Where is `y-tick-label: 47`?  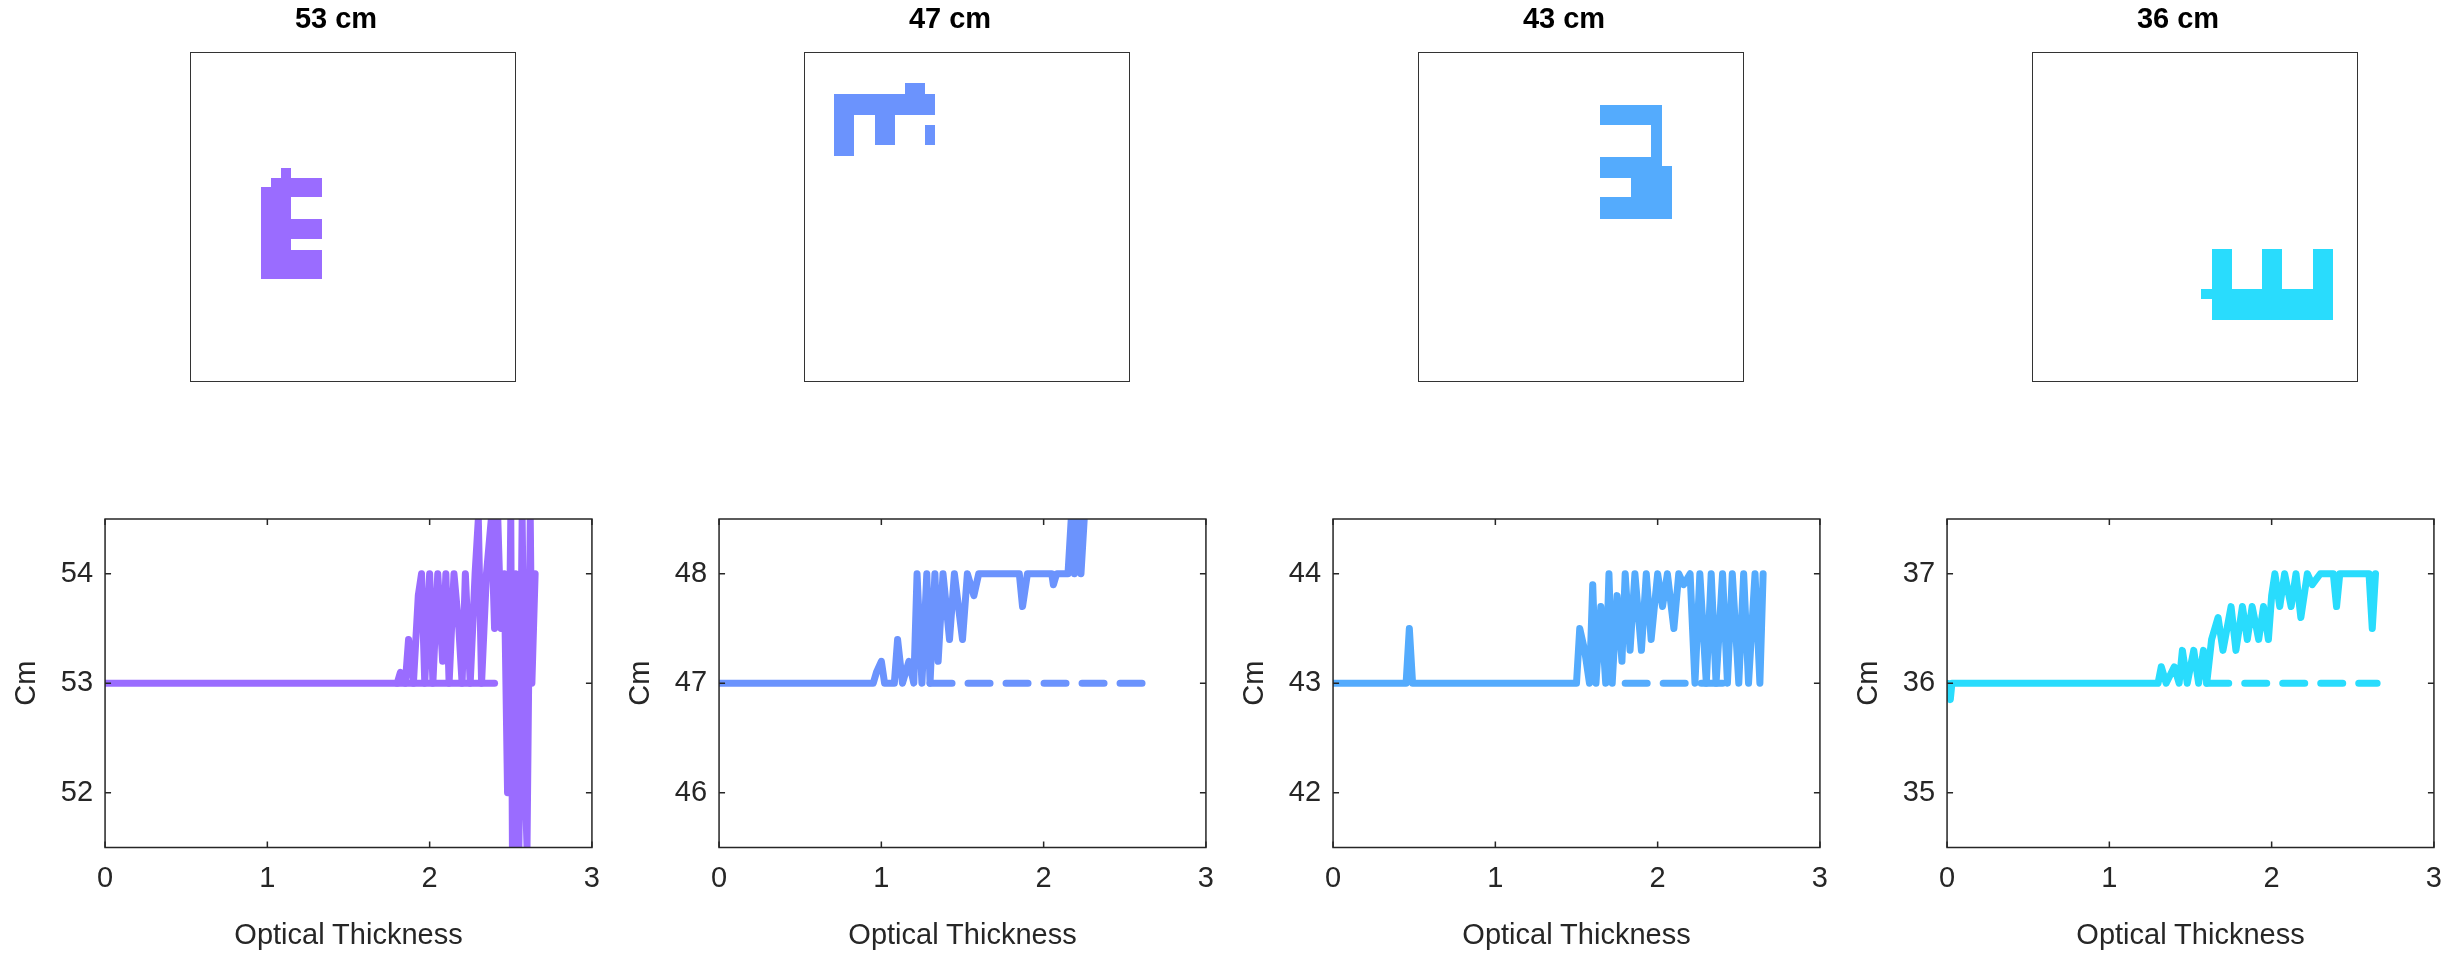
y-tick-label: 47 is located at coordinates (691, 681).